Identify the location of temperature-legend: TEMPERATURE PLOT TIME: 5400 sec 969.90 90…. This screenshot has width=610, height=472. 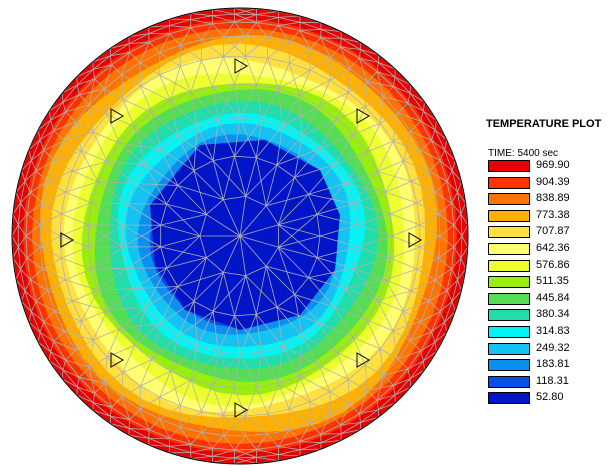
(546, 261).